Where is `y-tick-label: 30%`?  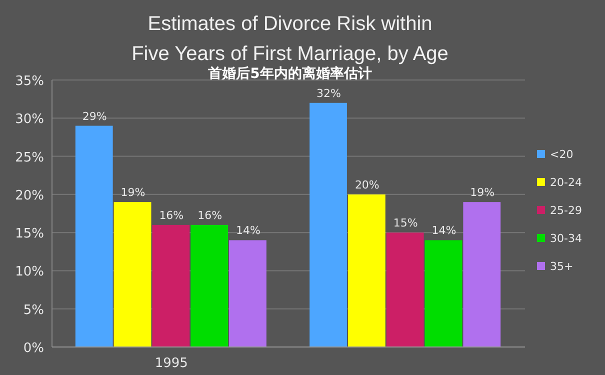
y-tick-label: 30% is located at coordinates (29, 120).